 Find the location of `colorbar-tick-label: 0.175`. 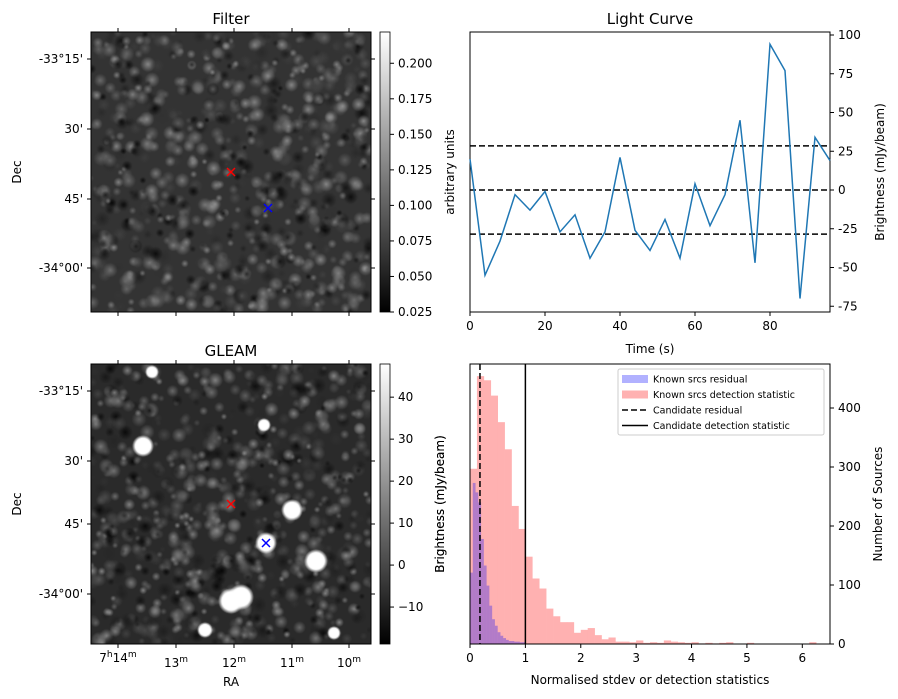

colorbar-tick-label: 0.175 is located at coordinates (415, 99).